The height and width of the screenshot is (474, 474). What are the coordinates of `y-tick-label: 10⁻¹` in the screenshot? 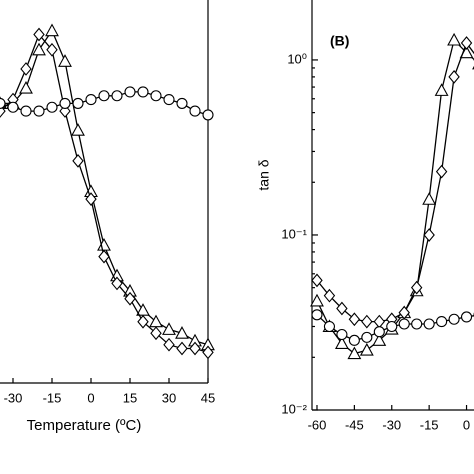 It's located at (294, 233).